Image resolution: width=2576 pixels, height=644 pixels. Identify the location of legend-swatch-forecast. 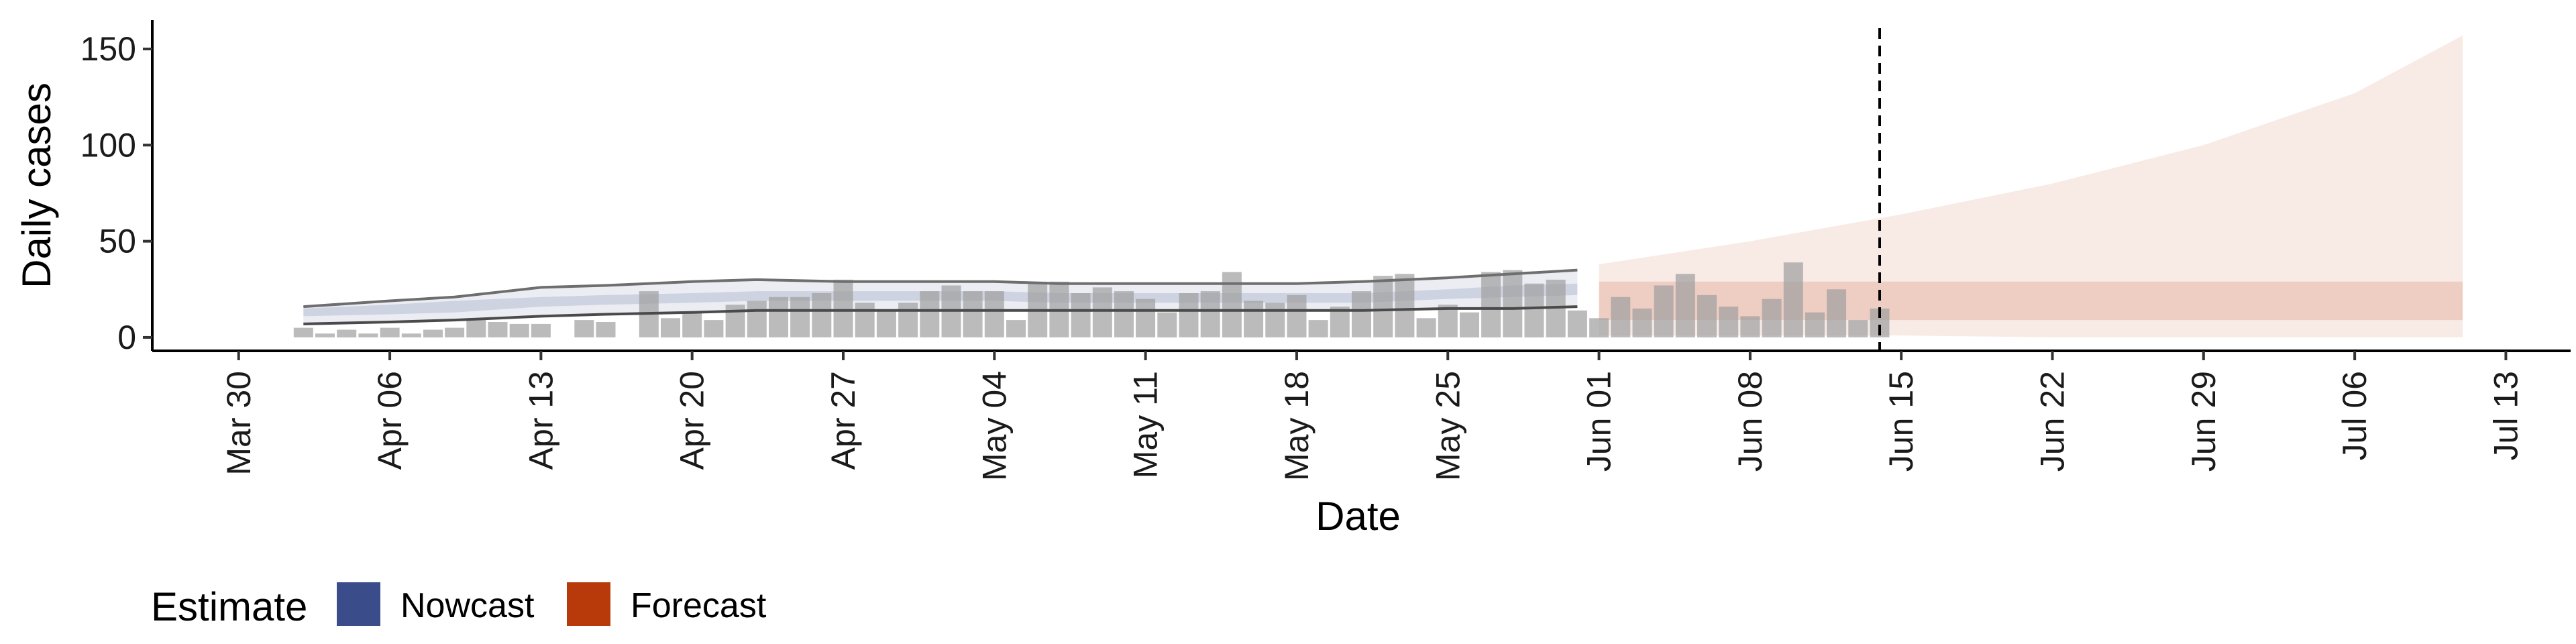
(588, 604).